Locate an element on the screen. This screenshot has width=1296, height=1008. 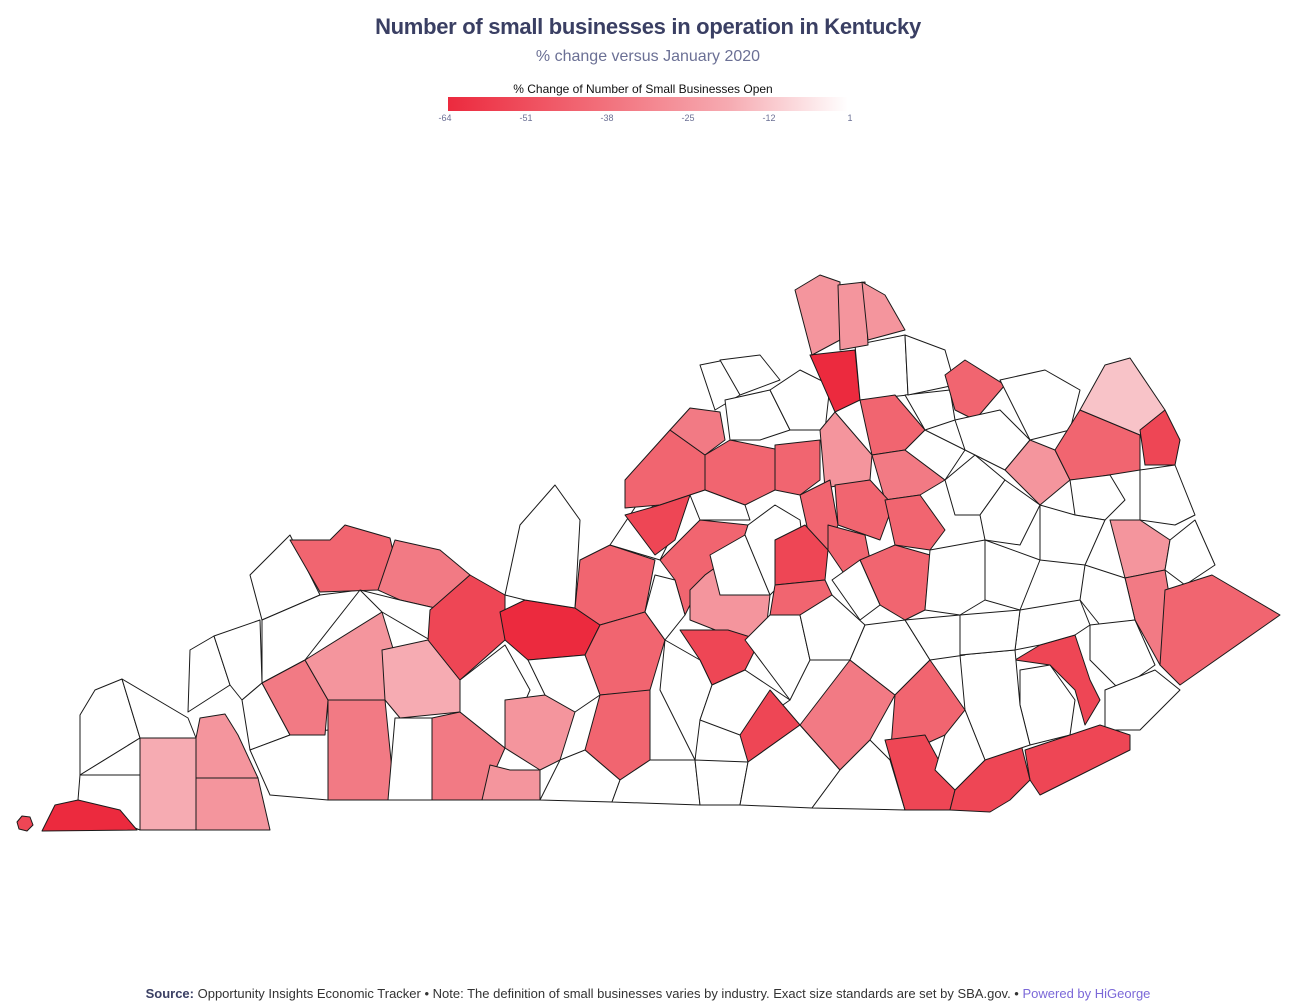
legend-tick: -51 is located at coordinates (526, 118).